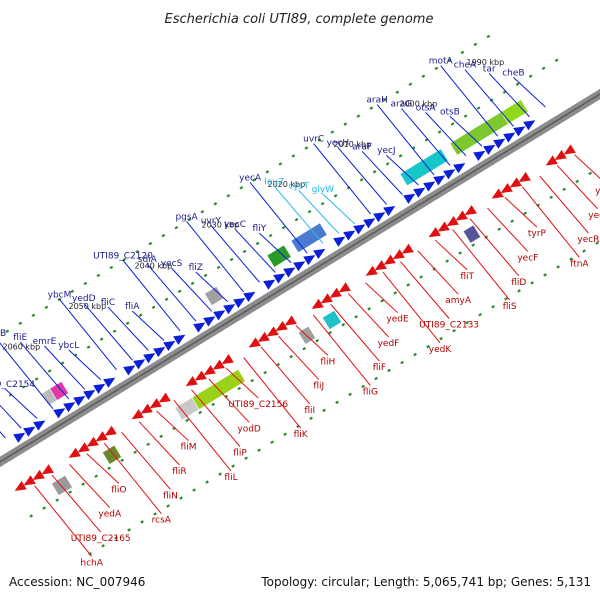 The height and width of the screenshot is (600, 600). Describe the element at coordinates (162, 521) in the screenshot. I see `gene-label: rcsA` at that location.